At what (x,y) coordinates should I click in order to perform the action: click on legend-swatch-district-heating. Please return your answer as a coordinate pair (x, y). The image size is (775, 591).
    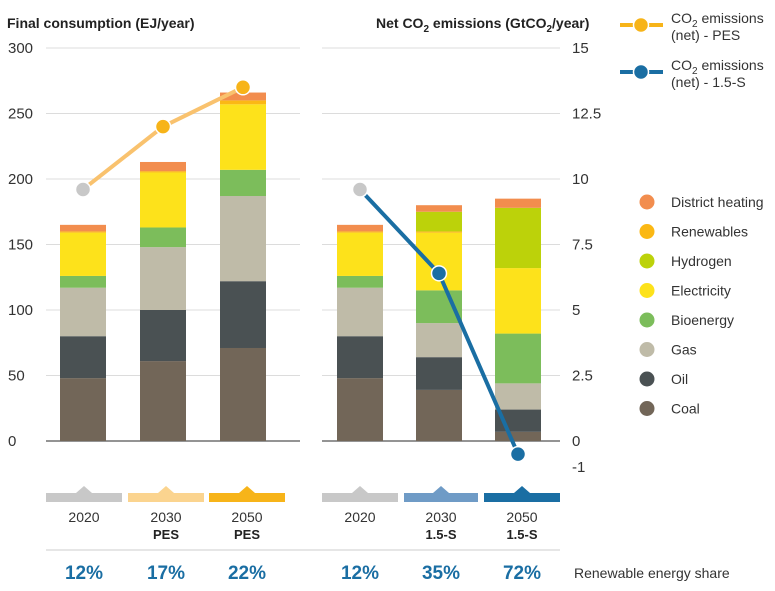
    Looking at the image, I should click on (647, 202).